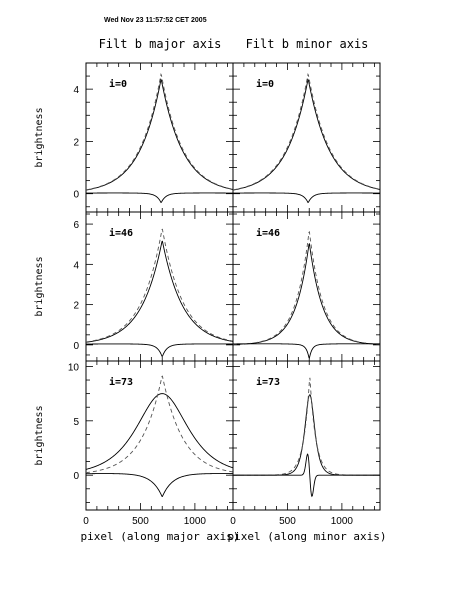  What do you see at coordinates (155, 20) in the screenshot?
I see `timestamp: Wed Nov 23 11:57:52 CET 2005` at bounding box center [155, 20].